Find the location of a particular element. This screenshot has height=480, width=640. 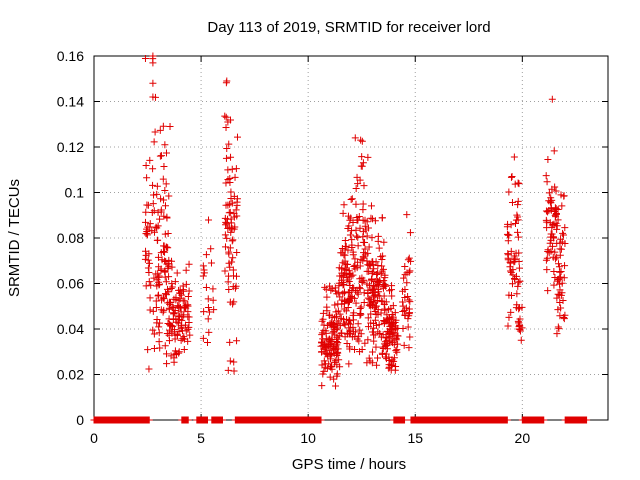

y-tick-label: 0.02 is located at coordinates (70, 375).